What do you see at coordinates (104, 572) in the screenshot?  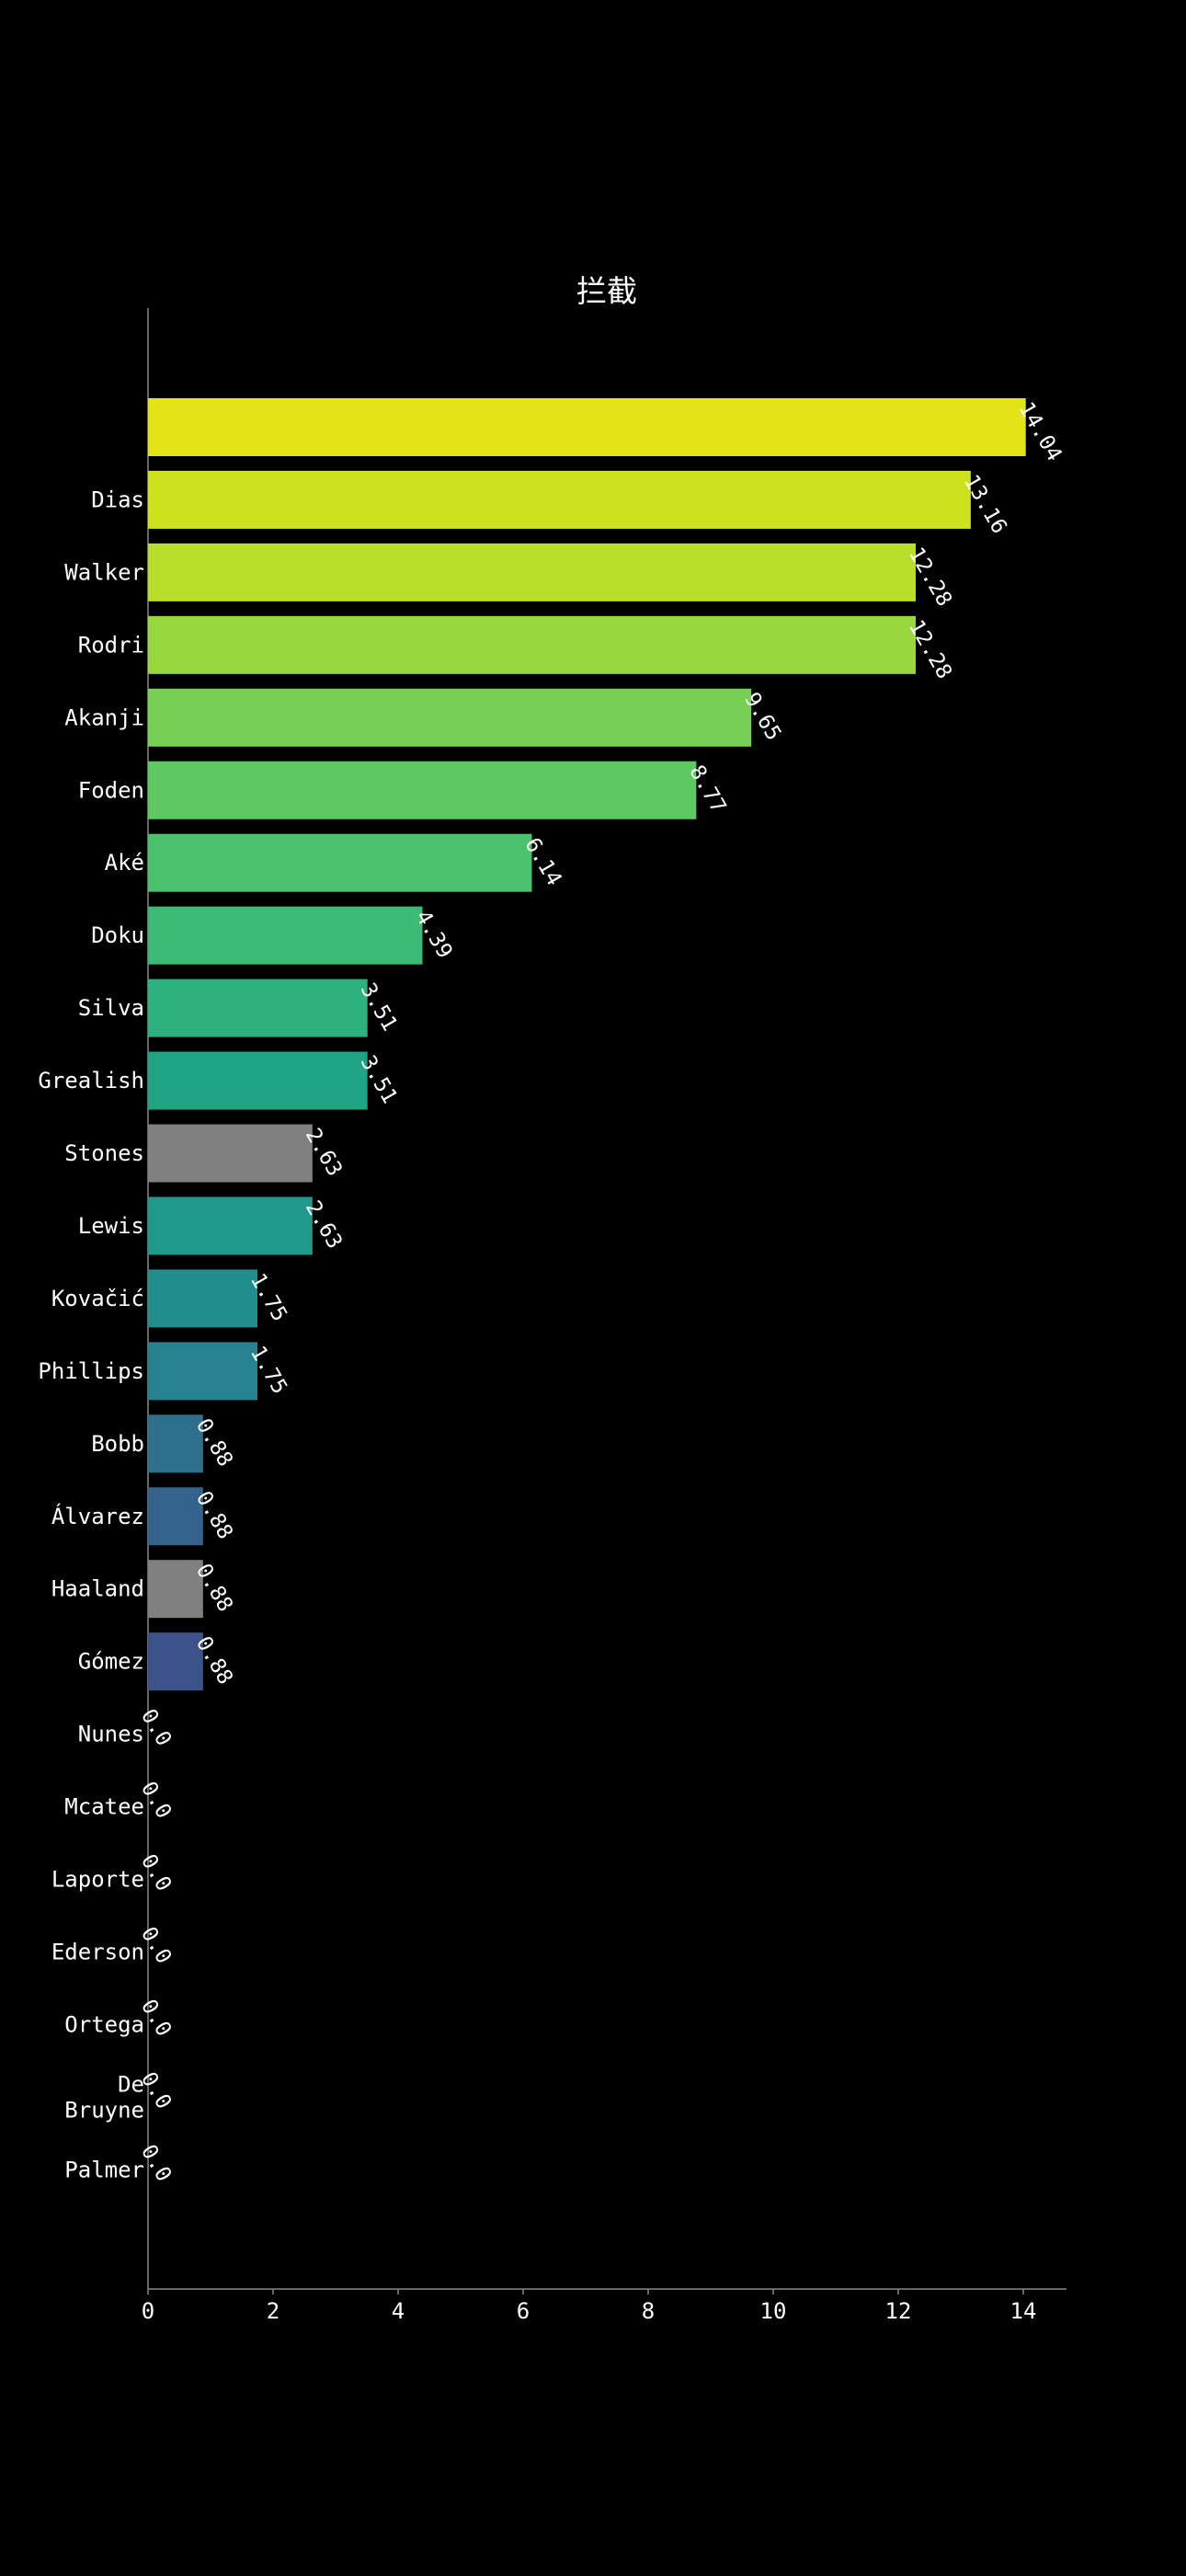 I see `category-label: Walker` at bounding box center [104, 572].